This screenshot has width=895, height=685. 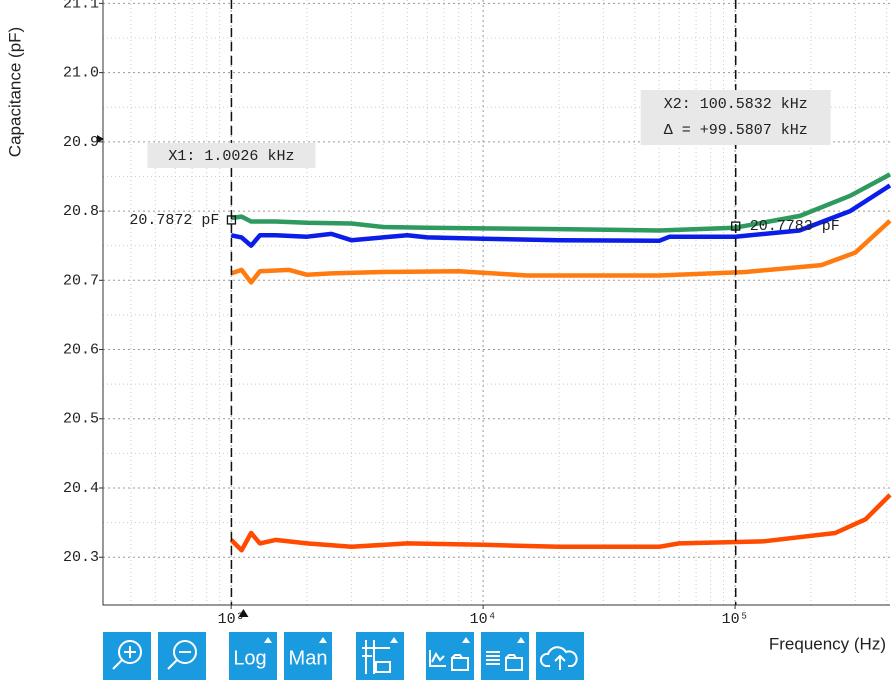 What do you see at coordinates (483, 619) in the screenshot?
I see `x-tick-label: 10⁴` at bounding box center [483, 619].